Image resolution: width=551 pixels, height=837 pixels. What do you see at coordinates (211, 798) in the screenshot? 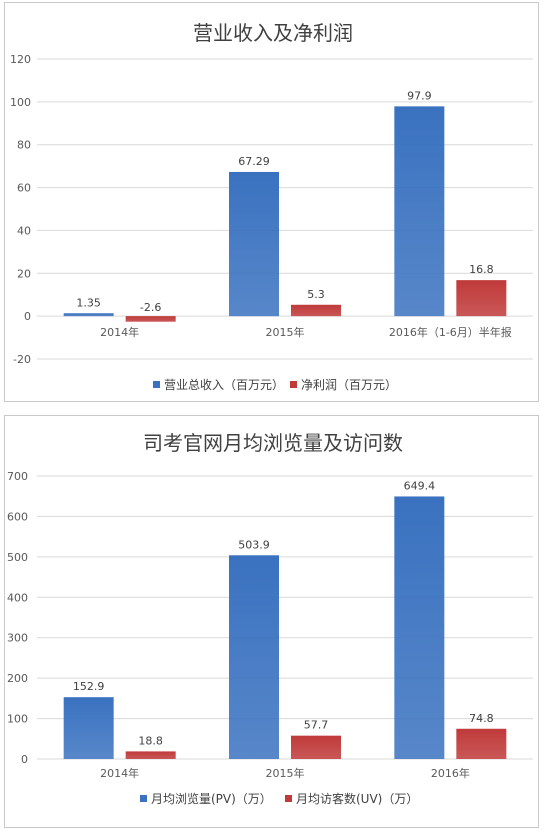
I see `legend-label: 月均浏览量(PV)（万）` at bounding box center [211, 798].